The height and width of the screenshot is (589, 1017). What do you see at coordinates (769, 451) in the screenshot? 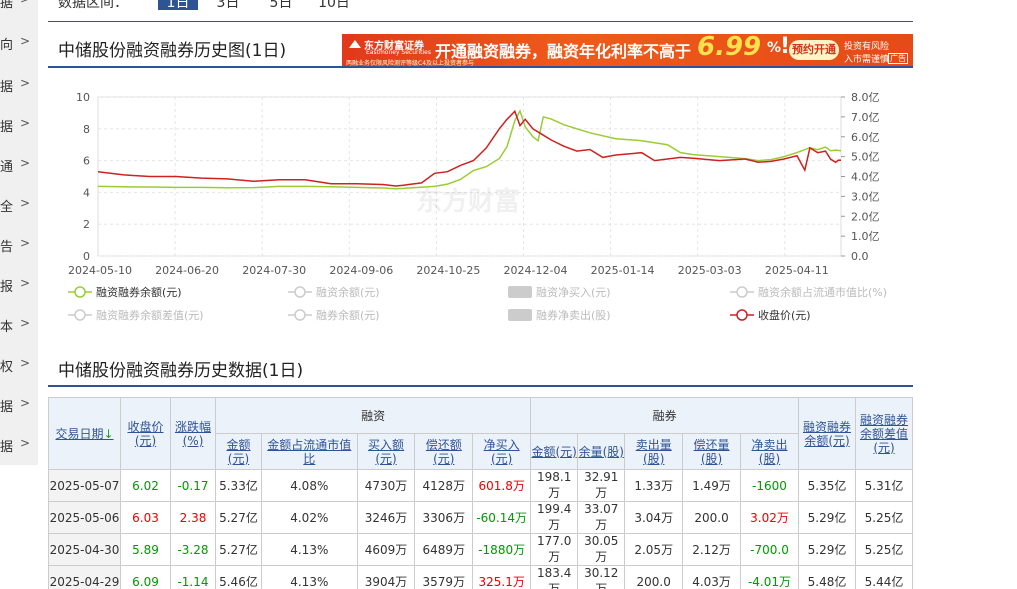
I see `col-lending-4: 净卖出(股)` at bounding box center [769, 451].